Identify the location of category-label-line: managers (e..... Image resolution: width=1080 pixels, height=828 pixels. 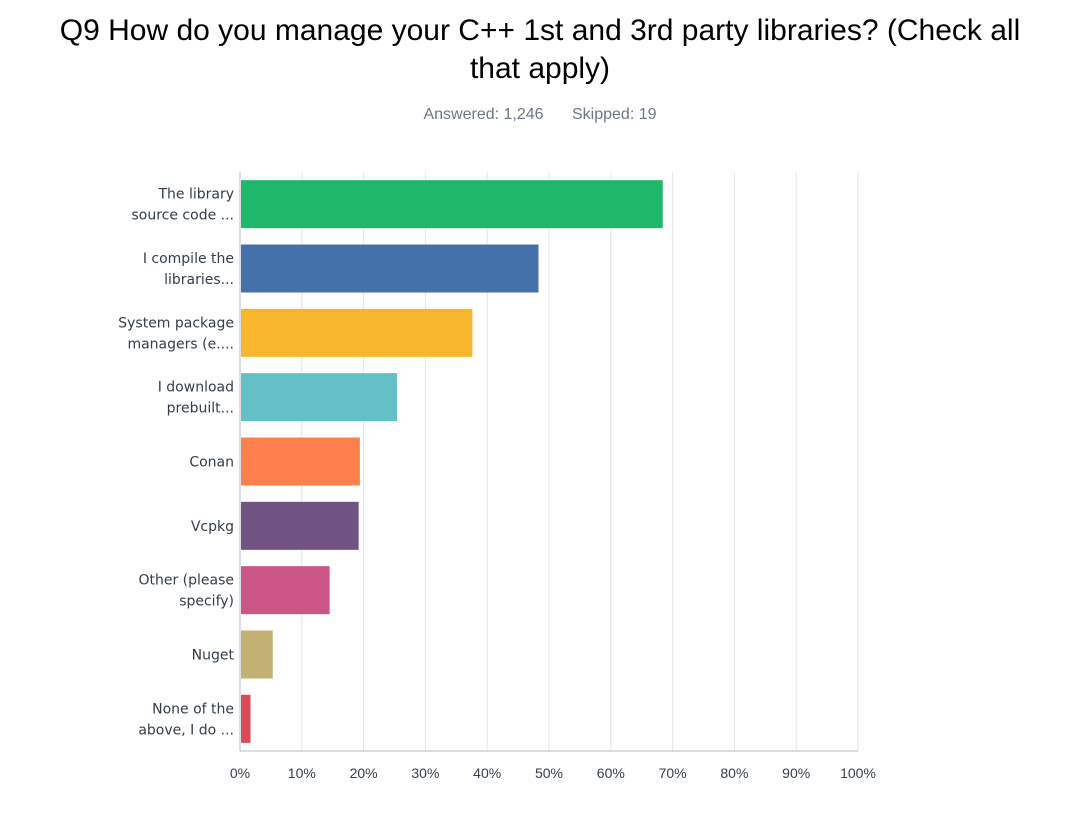
(180, 344).